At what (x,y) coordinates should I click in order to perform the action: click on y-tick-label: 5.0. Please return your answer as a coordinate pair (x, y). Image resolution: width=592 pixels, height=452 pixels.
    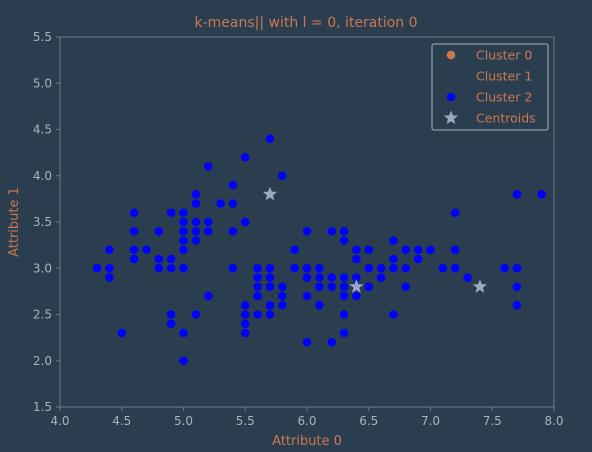
    Looking at the image, I should click on (42, 83).